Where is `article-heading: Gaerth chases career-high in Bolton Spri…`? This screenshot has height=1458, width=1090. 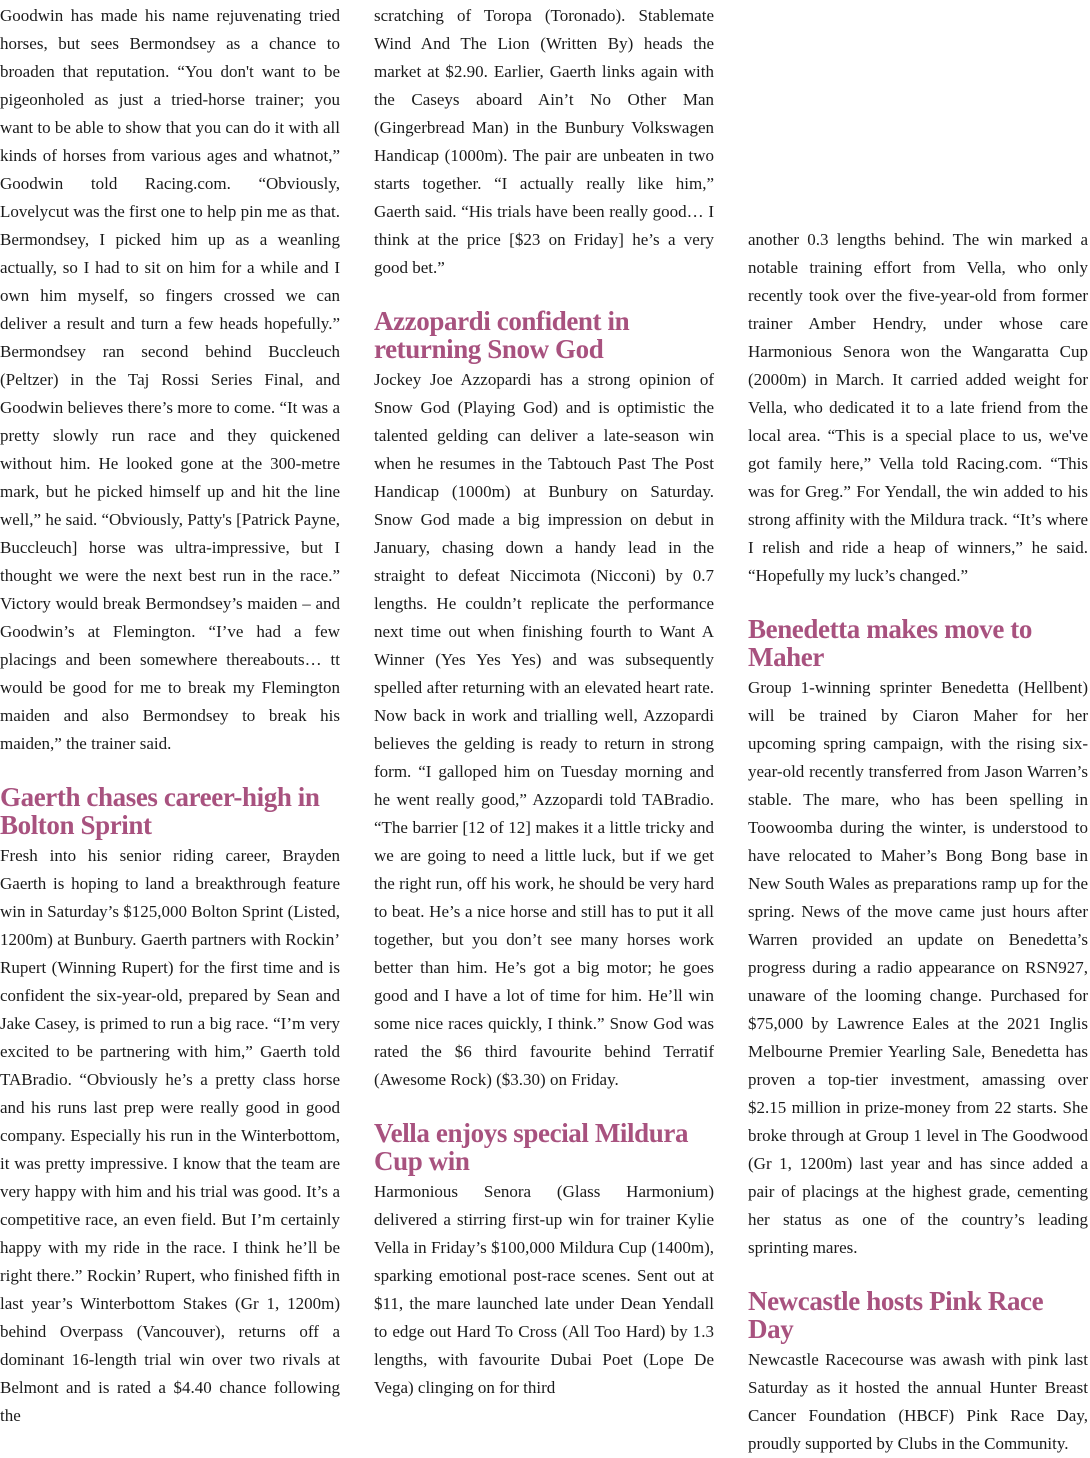
article-heading: Gaerth chases career-high in Bolton Spri… is located at coordinates (160, 811).